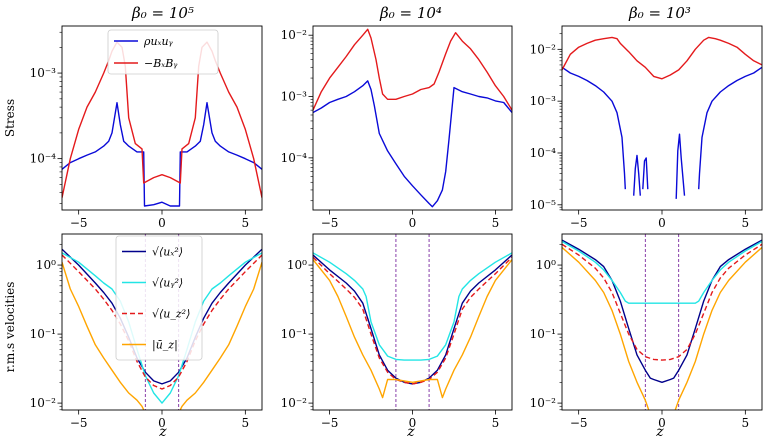 The image size is (772, 441). Describe the element at coordinates (158, 41) in the screenshot. I see `legend-label: ρuₓuᵧ` at that location.